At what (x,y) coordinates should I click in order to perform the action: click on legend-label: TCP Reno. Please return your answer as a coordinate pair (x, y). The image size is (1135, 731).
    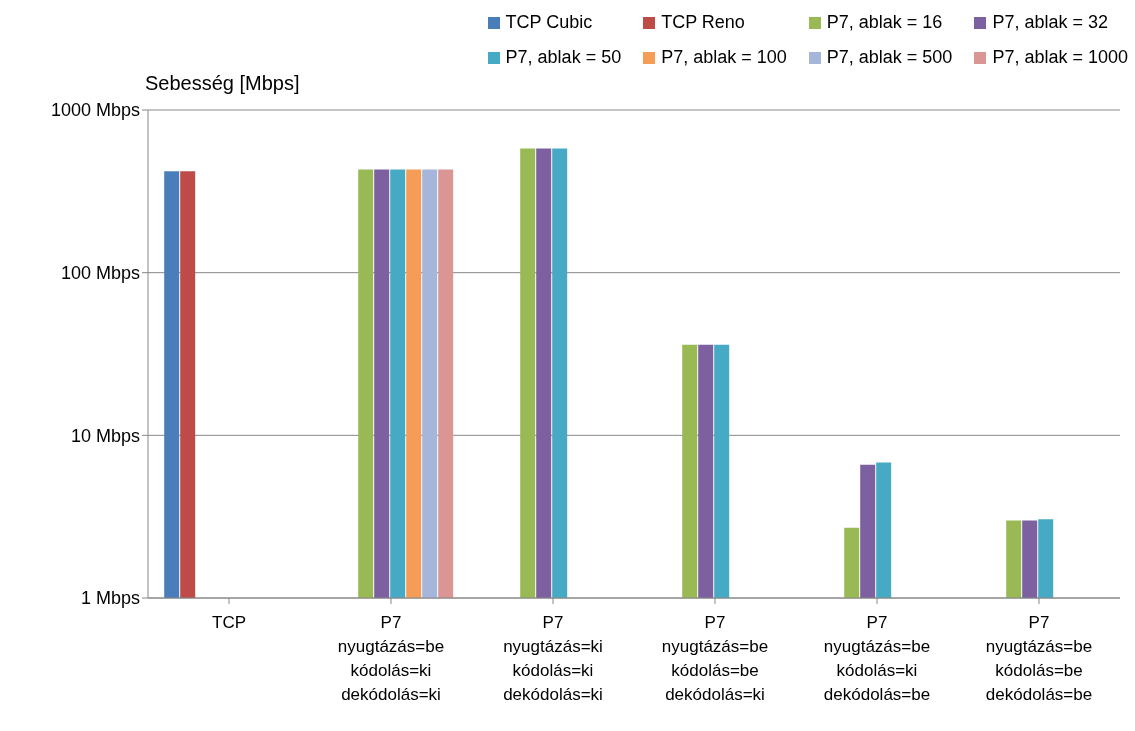
    Looking at the image, I should click on (703, 22).